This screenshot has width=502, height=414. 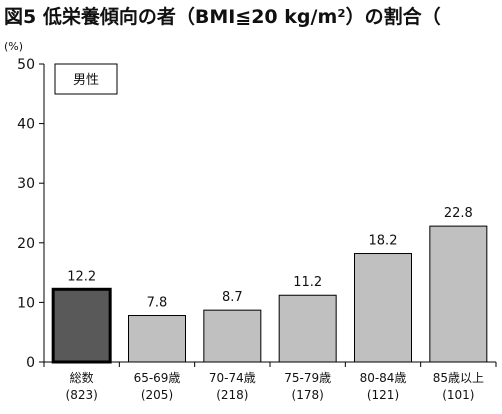 What do you see at coordinates (307, 282) in the screenshot?
I see `data-label: 11.2` at bounding box center [307, 282].